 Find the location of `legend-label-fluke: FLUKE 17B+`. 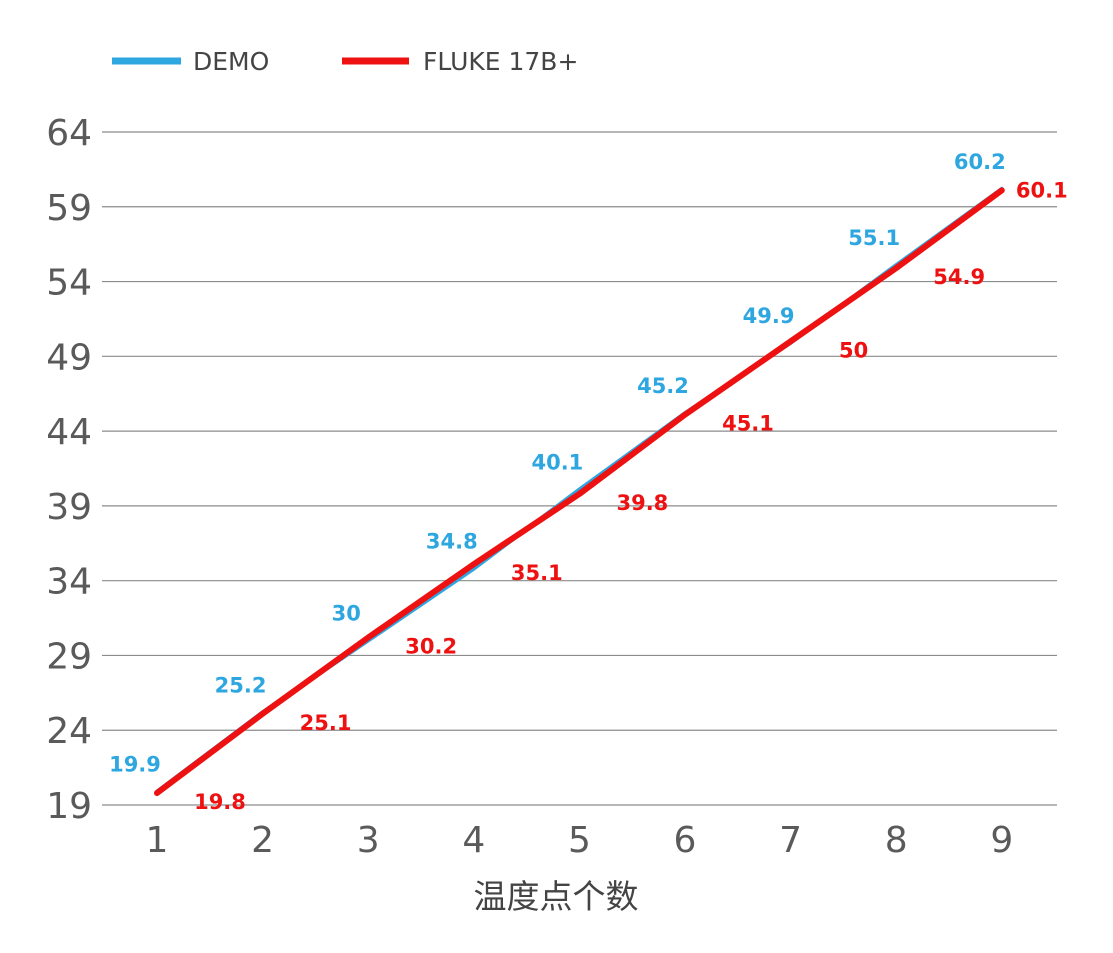

legend-label-fluke: FLUKE 17B+ is located at coordinates (500, 61).